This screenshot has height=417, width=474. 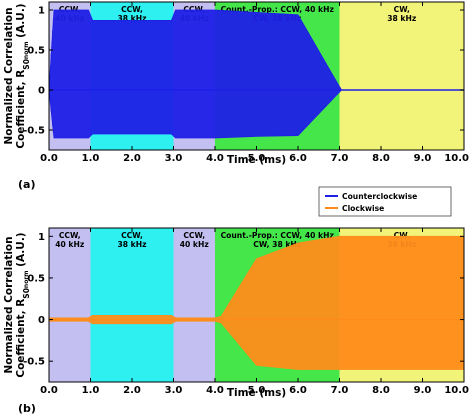 I want to click on legend-label-clockwise: Clockwise, so click(x=363, y=208).